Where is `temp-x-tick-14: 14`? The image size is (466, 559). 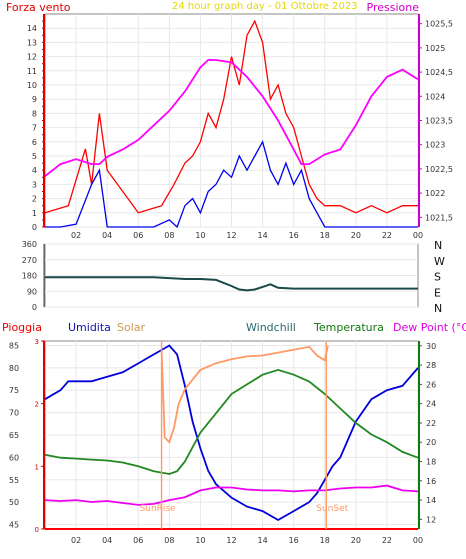
temp-x-tick-14: 14 is located at coordinates (262, 540).